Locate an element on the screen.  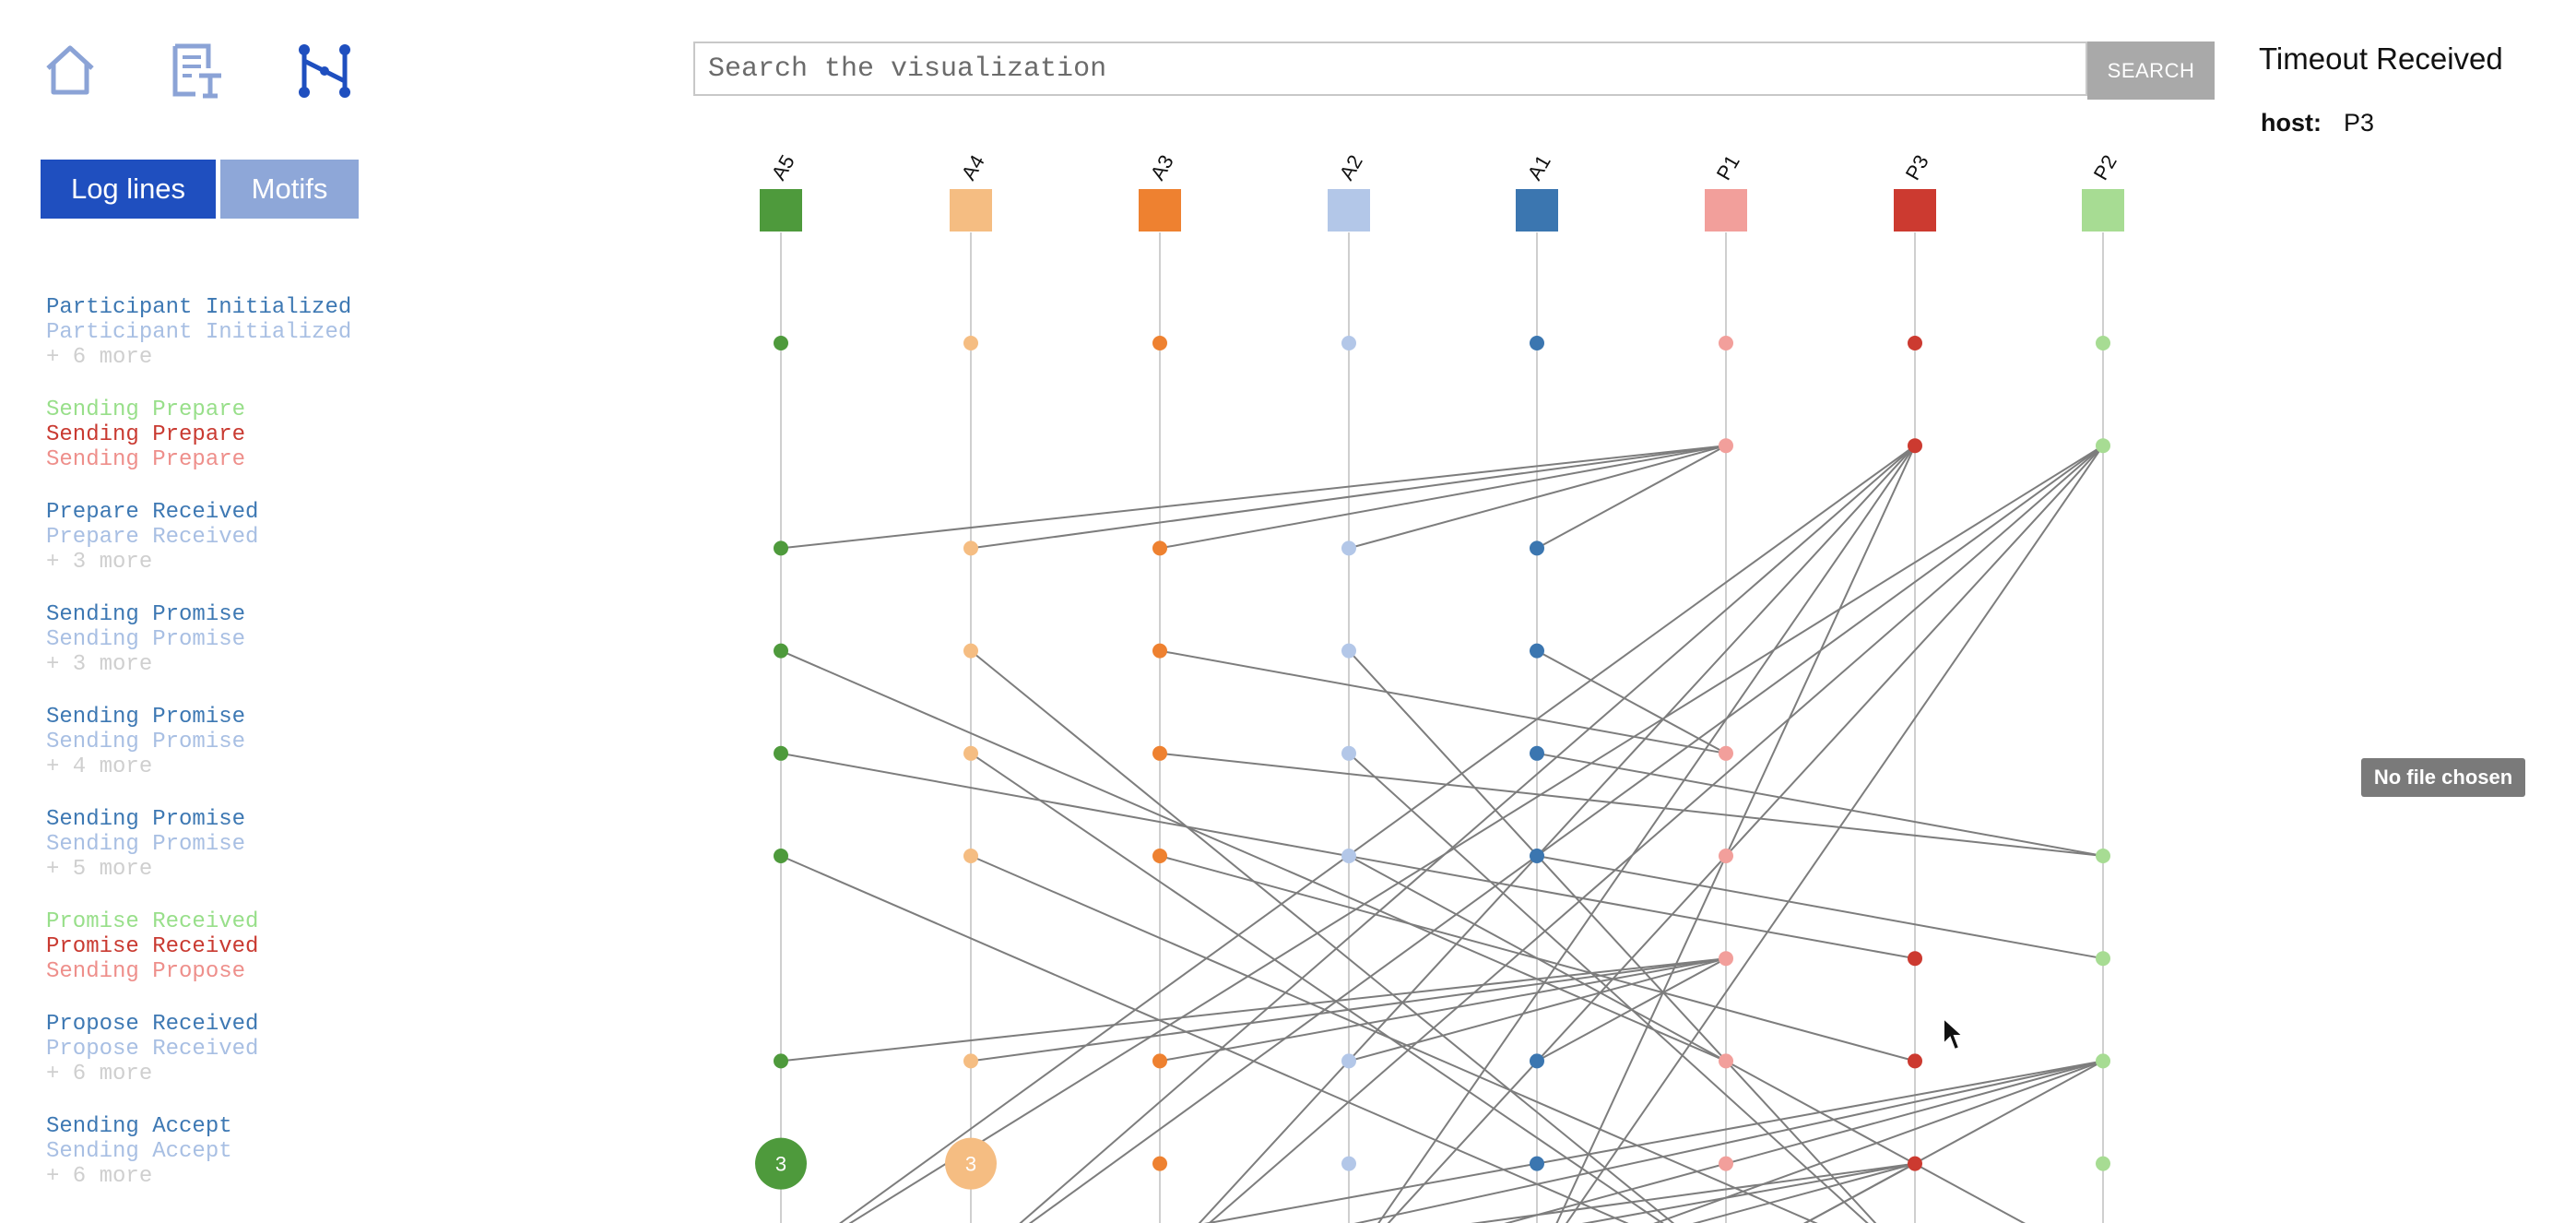
search-input is located at coordinates (1390, 69).